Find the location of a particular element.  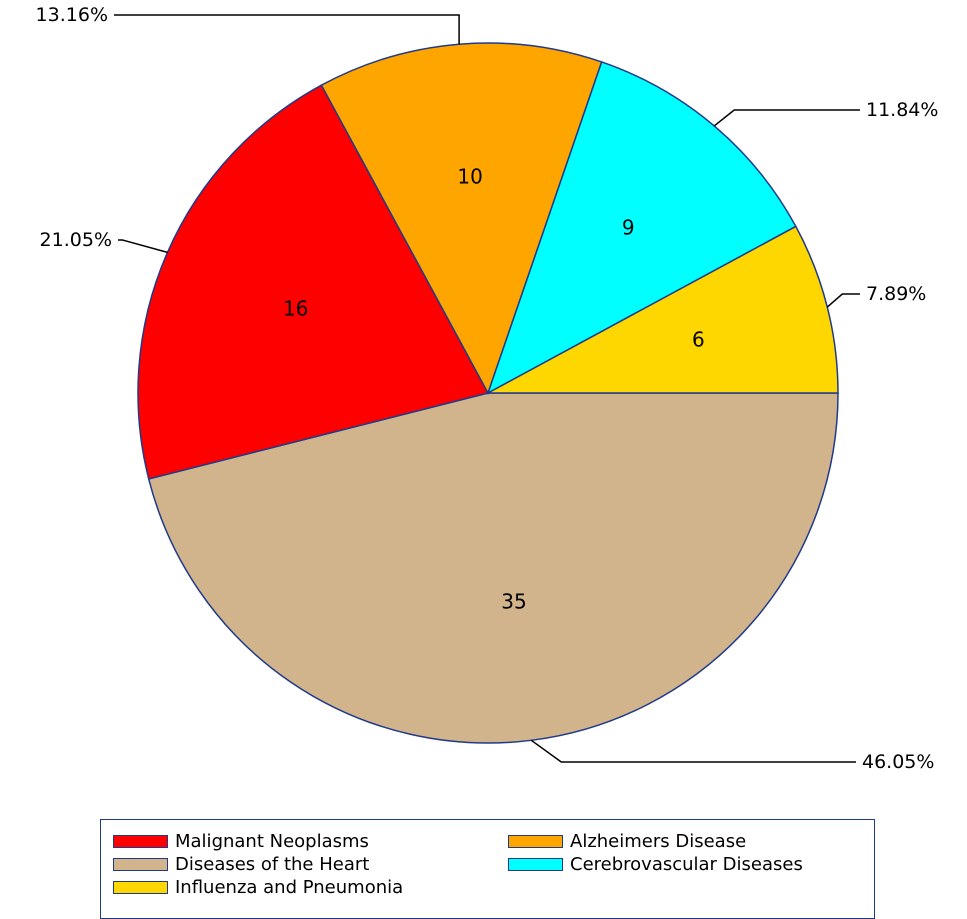

pie-slice-alzheimers-disease is located at coordinates (461, 218).